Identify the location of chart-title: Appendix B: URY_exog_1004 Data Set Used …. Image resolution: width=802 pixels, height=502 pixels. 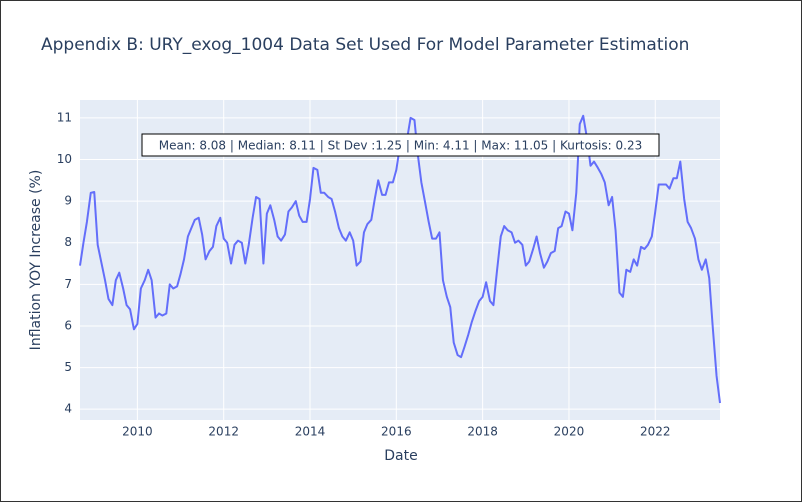
(365, 45).